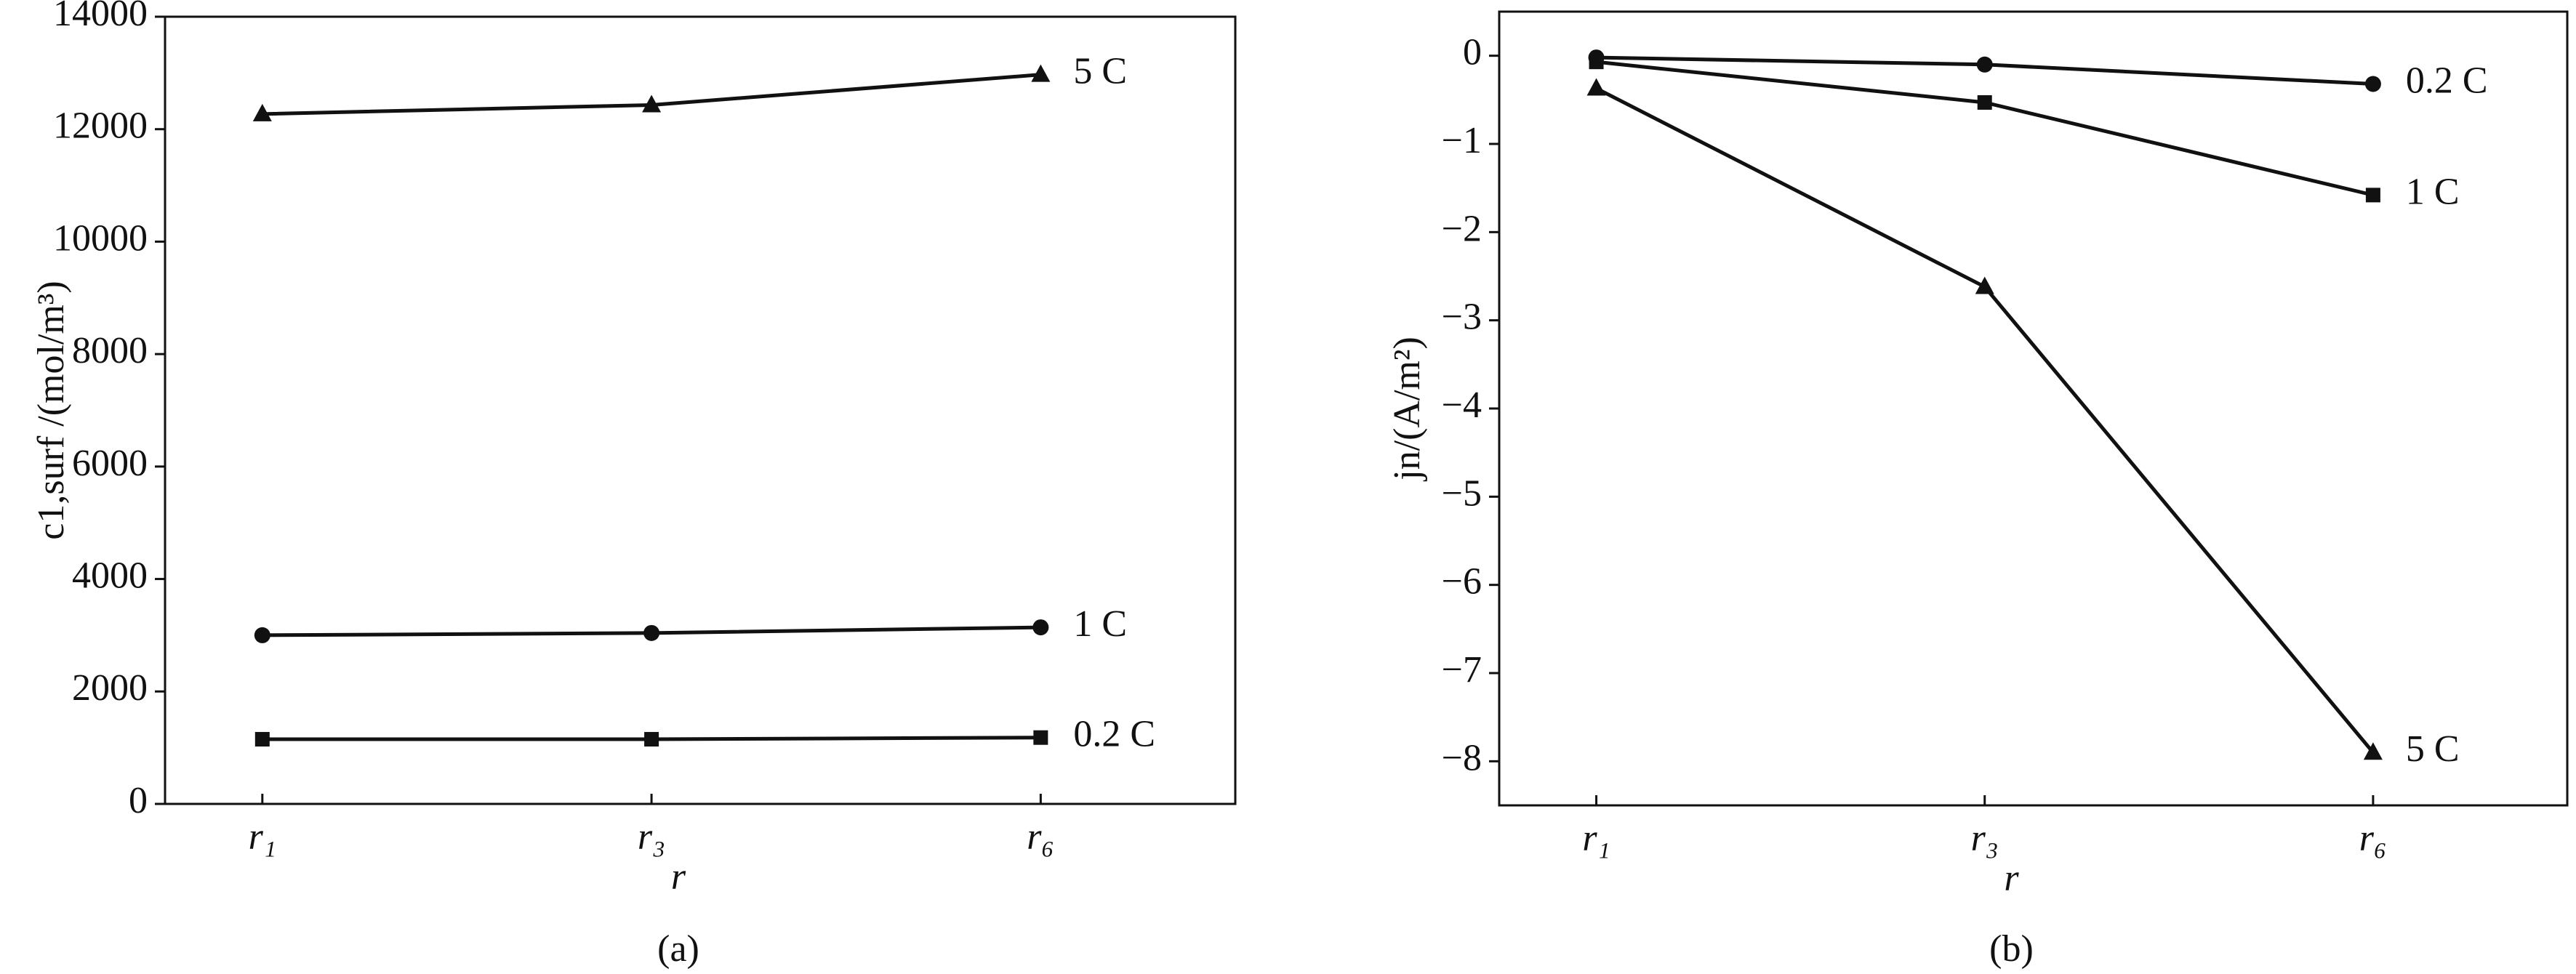  Describe the element at coordinates (1462, 228) in the screenshot. I see `y-tick-label: −2` at that location.